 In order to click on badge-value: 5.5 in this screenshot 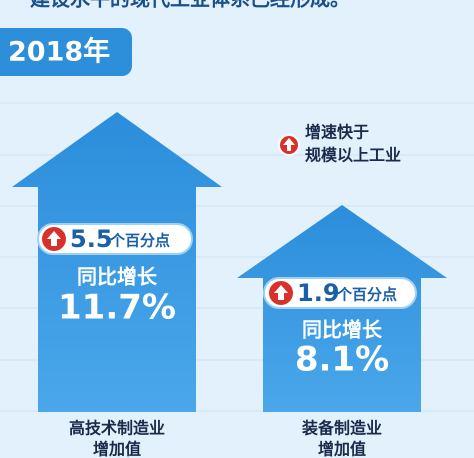, I will do `click(91, 239)`.